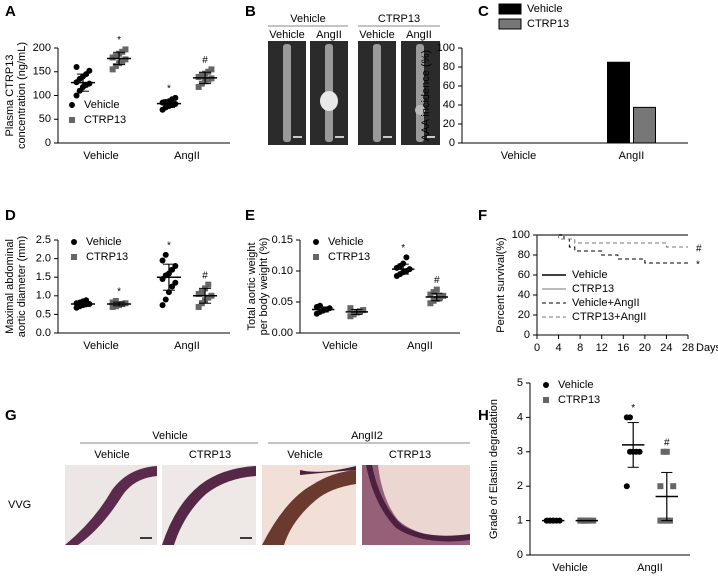 The height and width of the screenshot is (577, 718). Describe the element at coordinates (612, 249) in the screenshot. I see `survival-line` at that location.